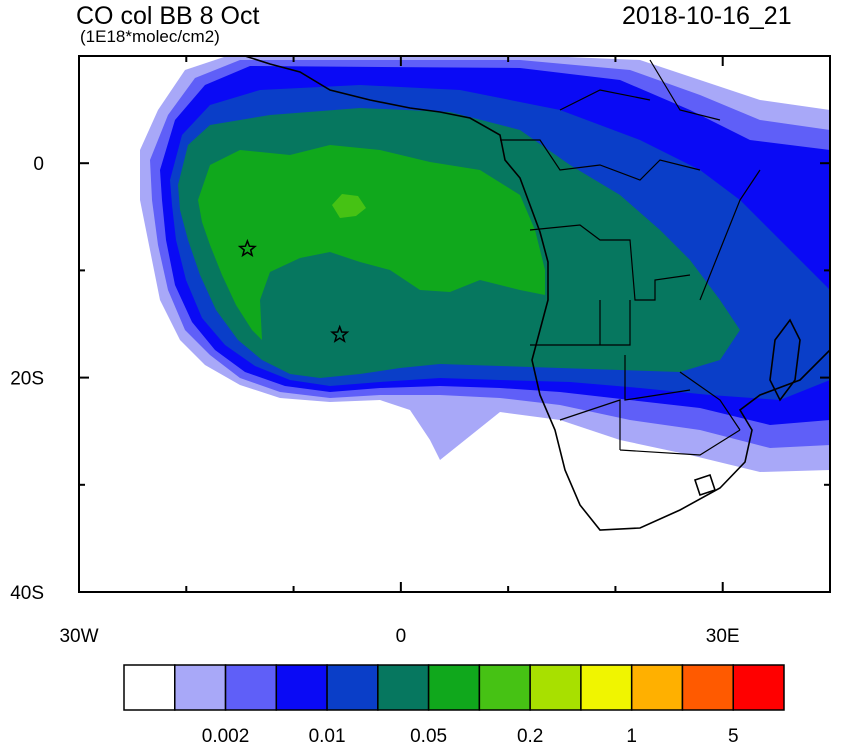 The width and height of the screenshot is (850, 747). Describe the element at coordinates (78, 636) in the screenshot. I see `x-tick-label: 30W` at that location.